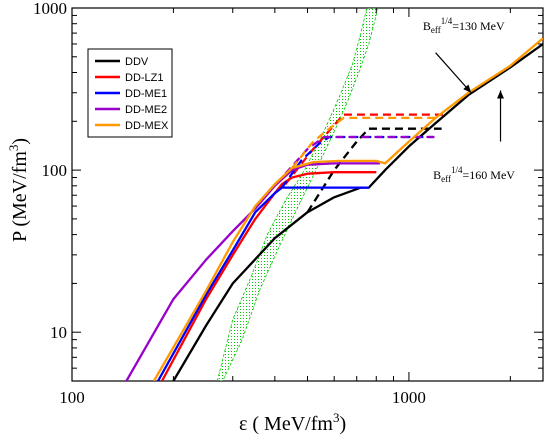  What do you see at coordinates (72, 397) in the screenshot?
I see `x-tick-label: 100` at bounding box center [72, 397].